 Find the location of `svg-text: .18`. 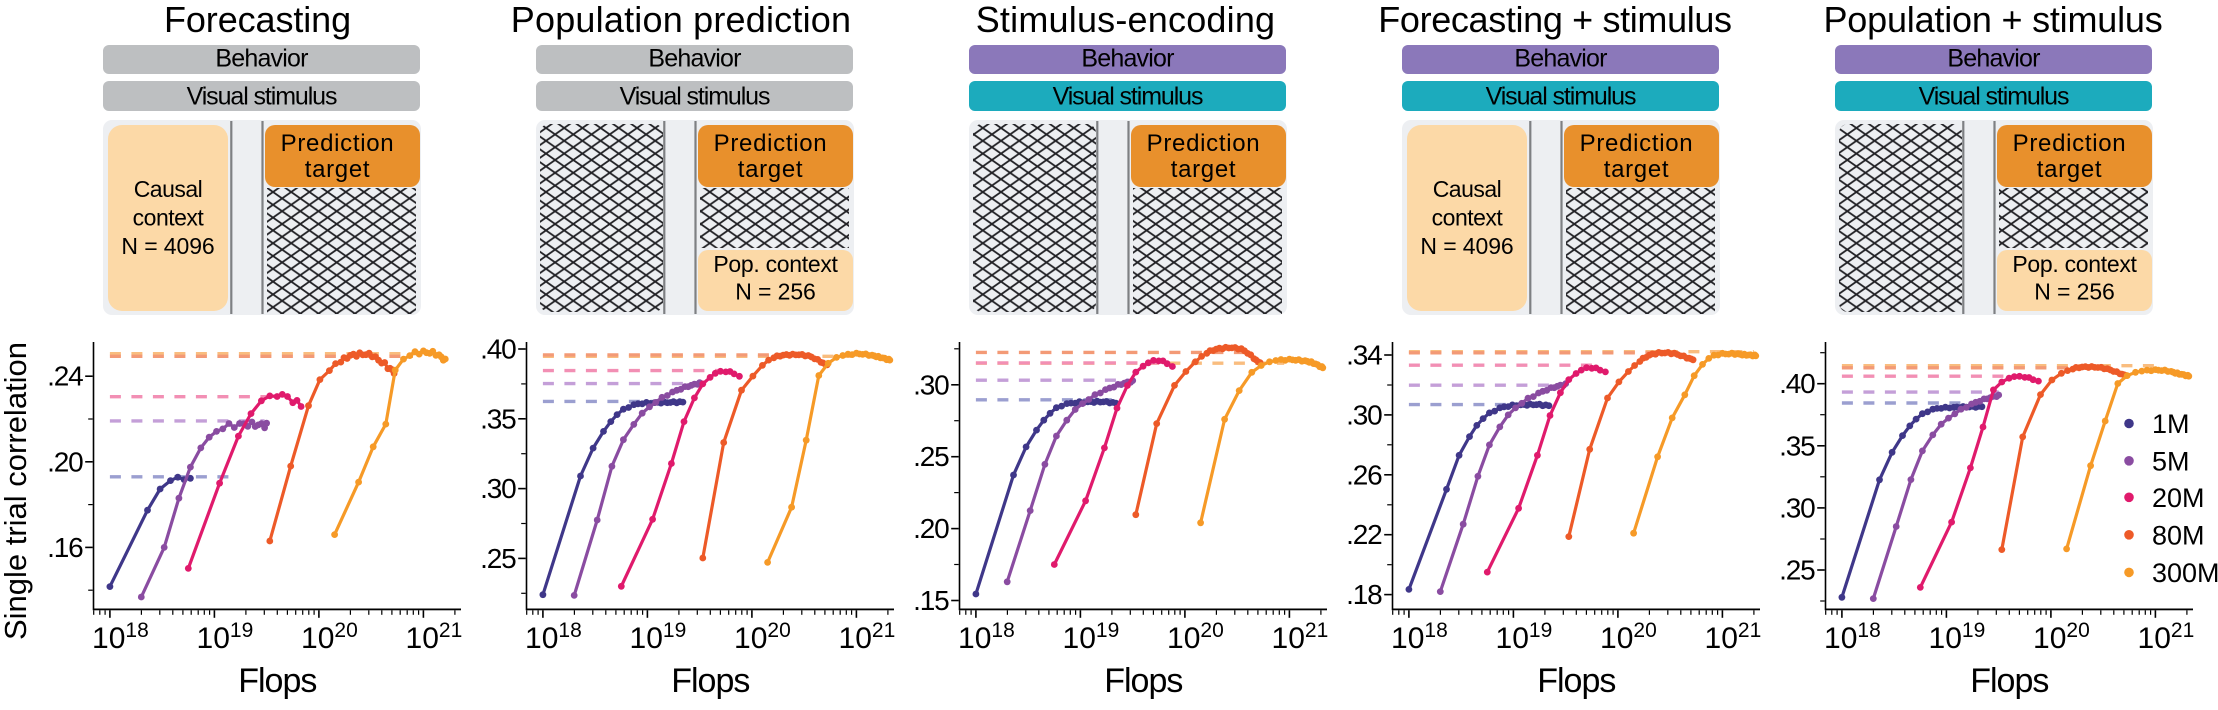

svg-text: .18 is located at coordinates (1364, 594).